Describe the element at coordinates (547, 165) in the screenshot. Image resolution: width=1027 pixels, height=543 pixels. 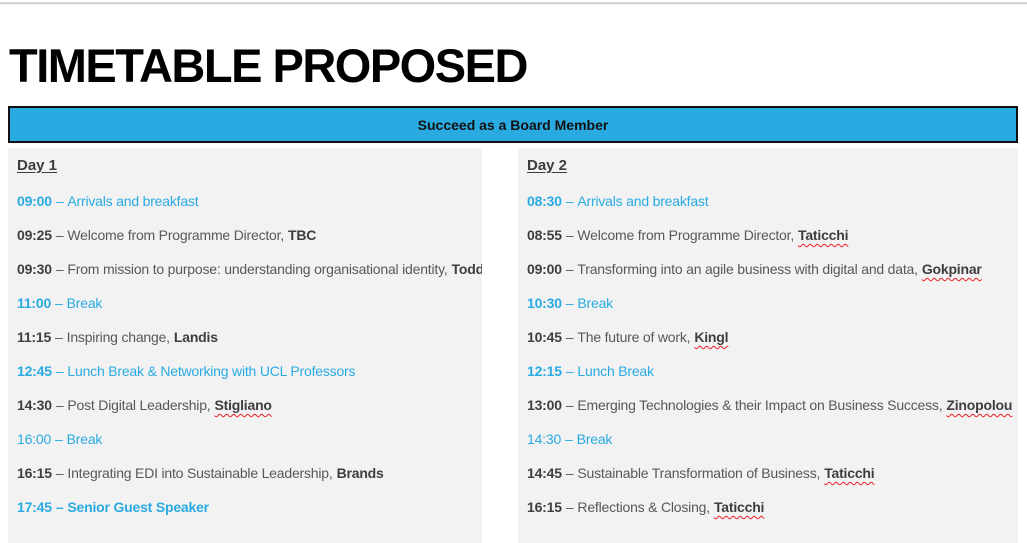
I see `day-header: Day 2` at that location.